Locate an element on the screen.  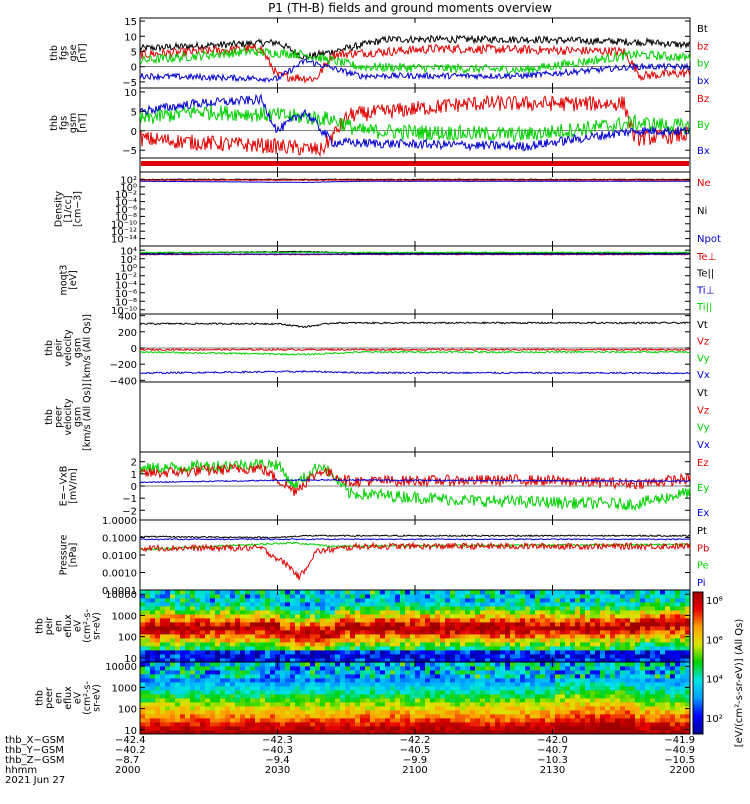
y-tick-label: 5 is located at coordinates (134, 52).